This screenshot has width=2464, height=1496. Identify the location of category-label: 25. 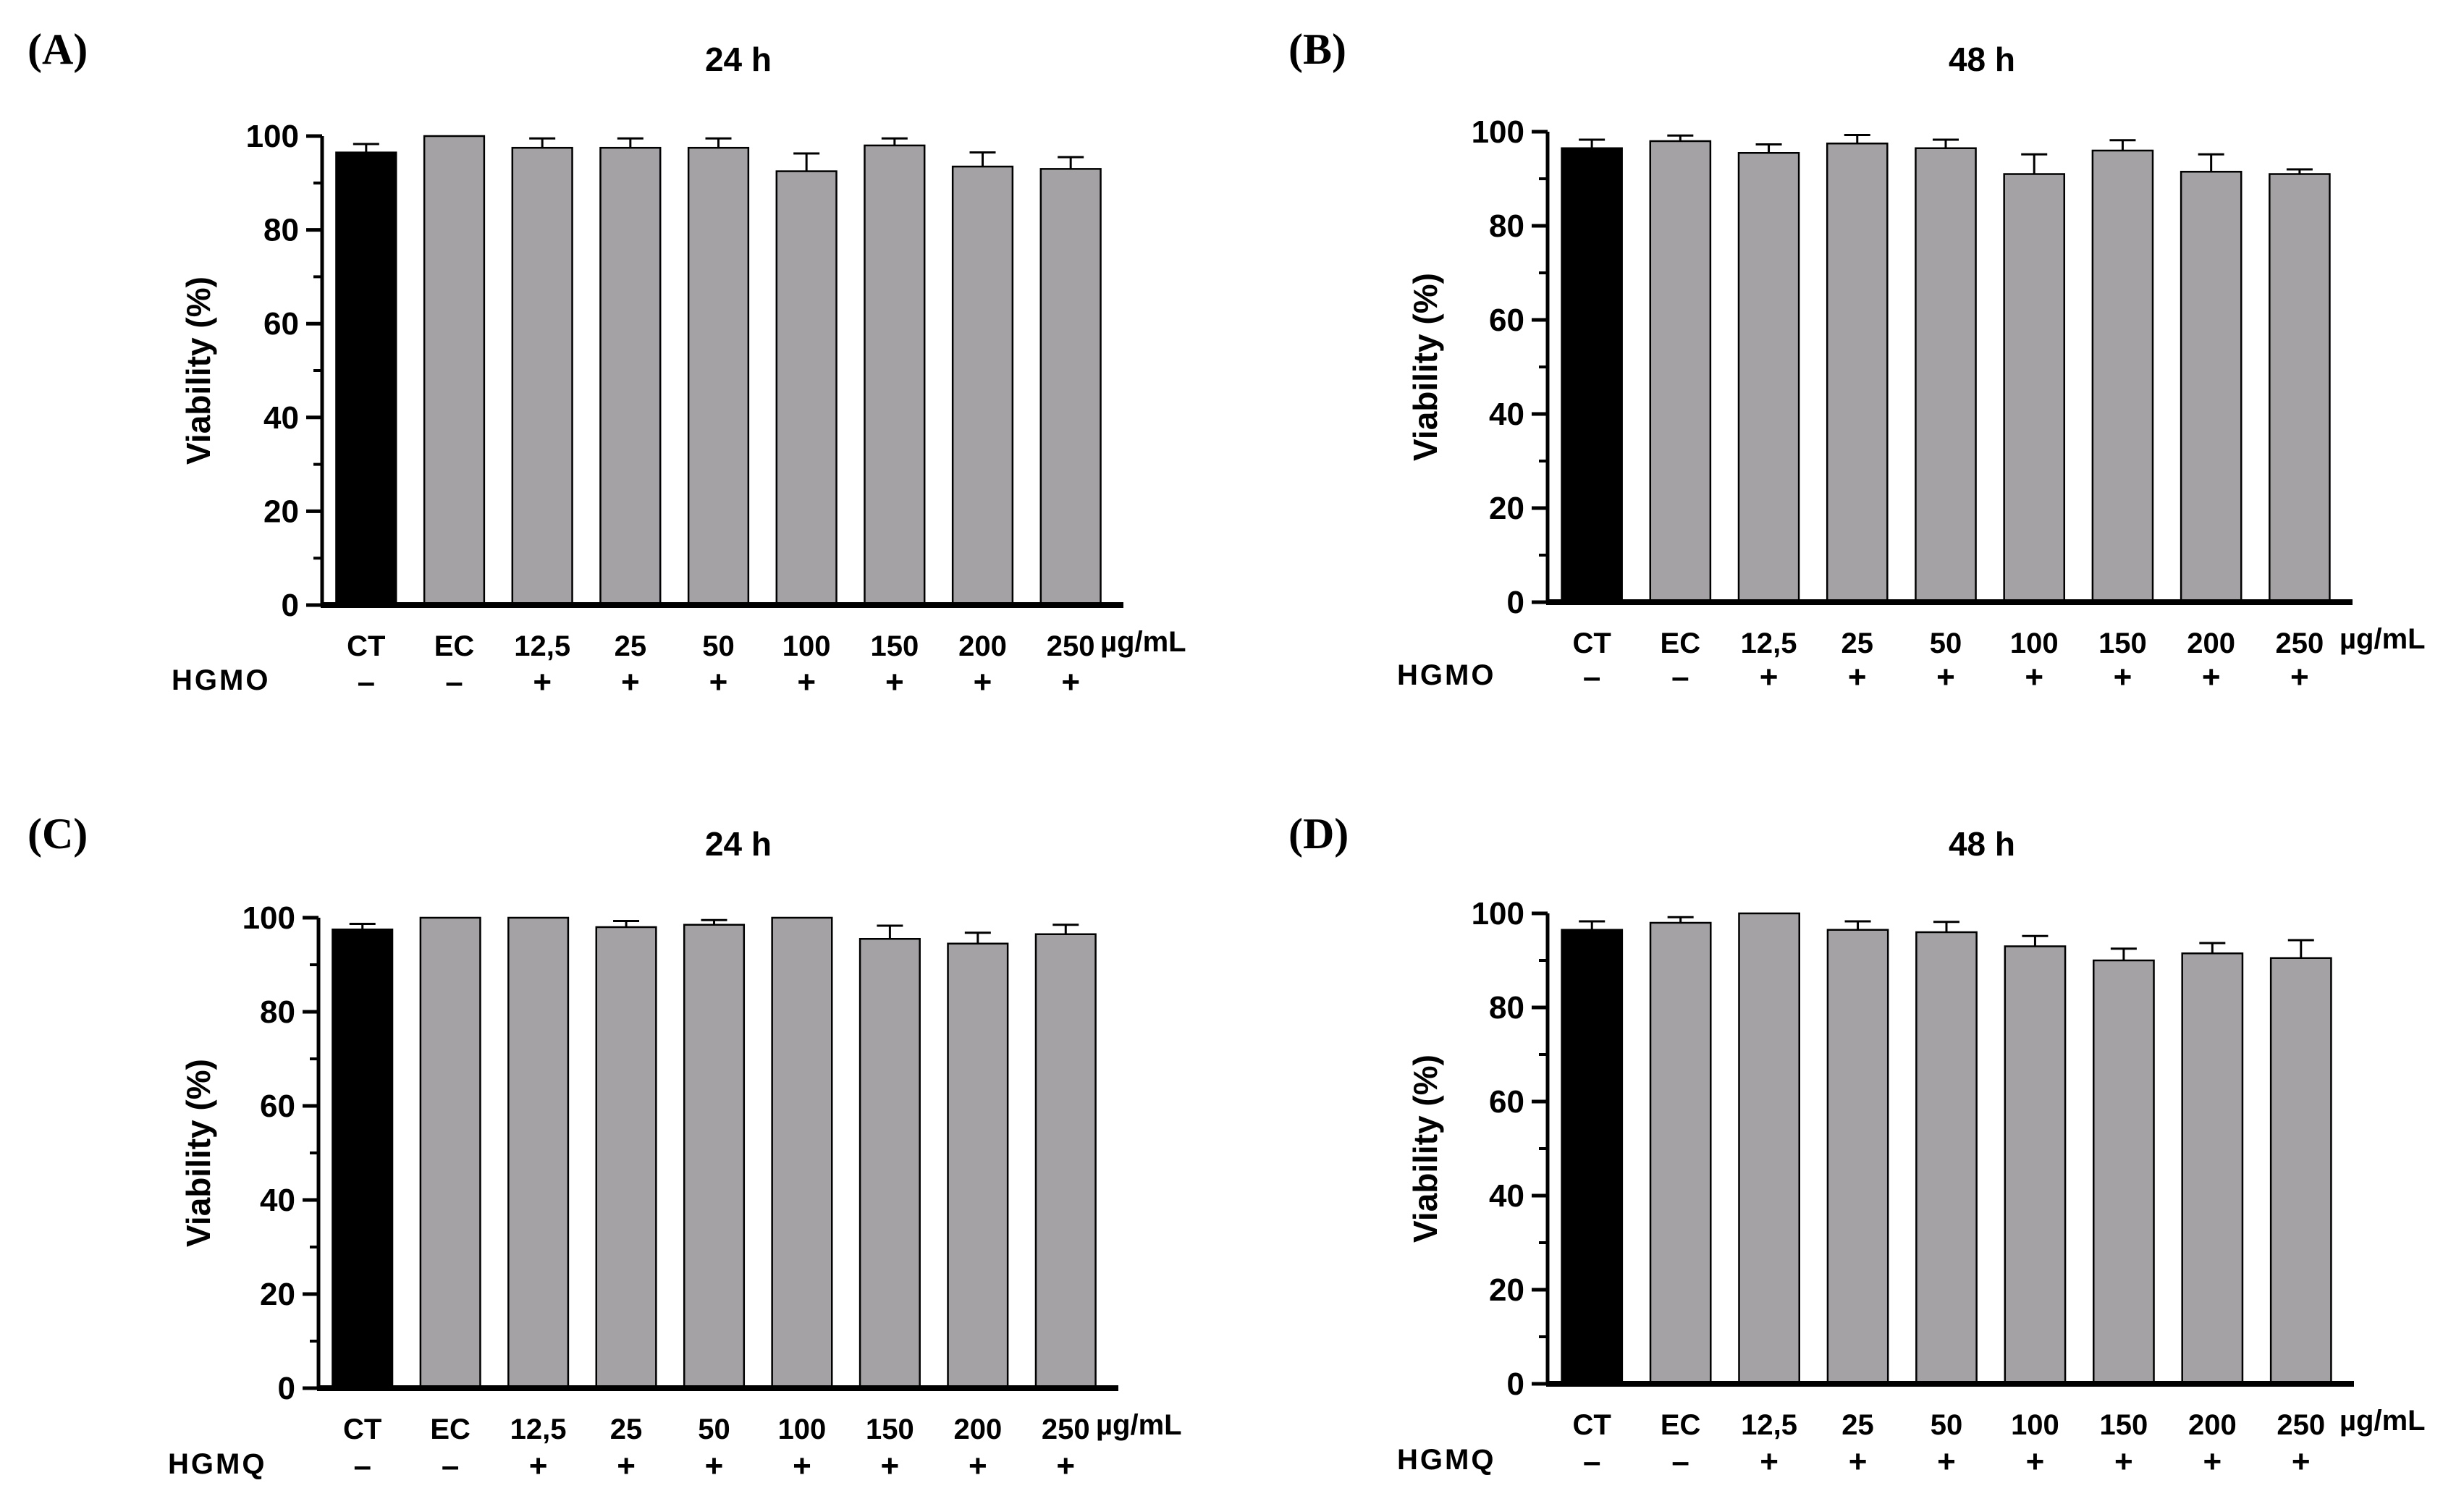
(1858, 1425).